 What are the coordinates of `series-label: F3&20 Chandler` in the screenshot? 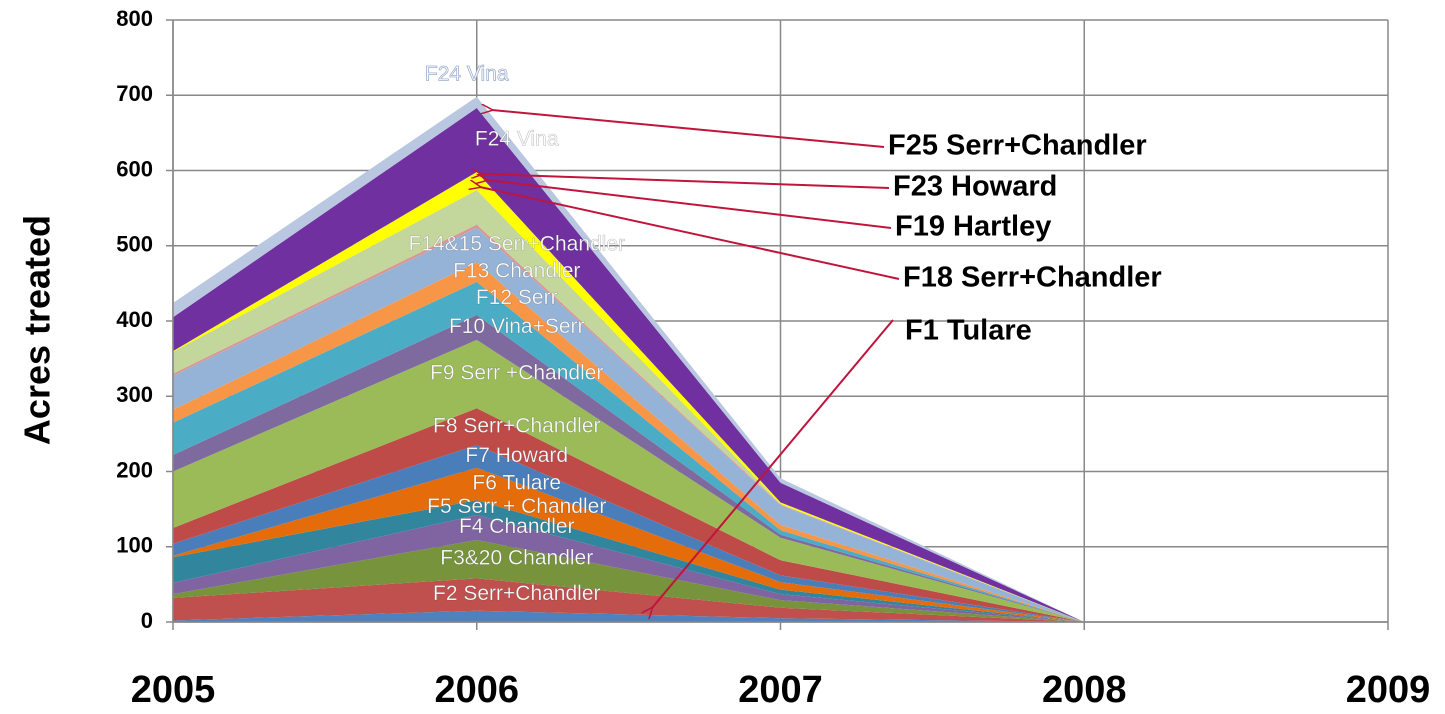 It's located at (516, 558).